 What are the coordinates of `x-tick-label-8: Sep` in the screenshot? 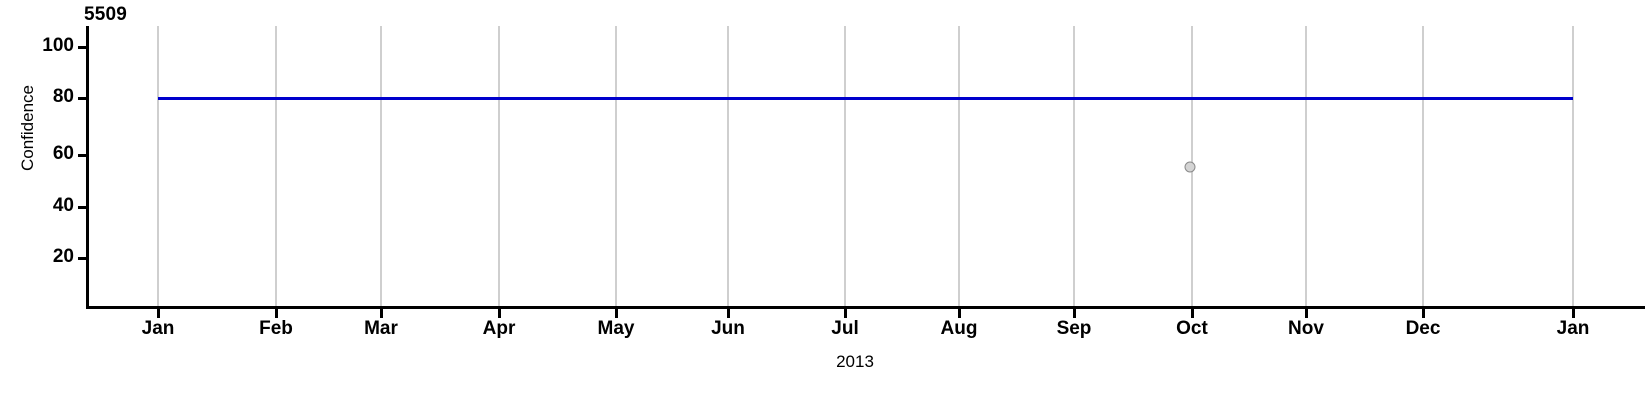 It's located at (1074, 328).